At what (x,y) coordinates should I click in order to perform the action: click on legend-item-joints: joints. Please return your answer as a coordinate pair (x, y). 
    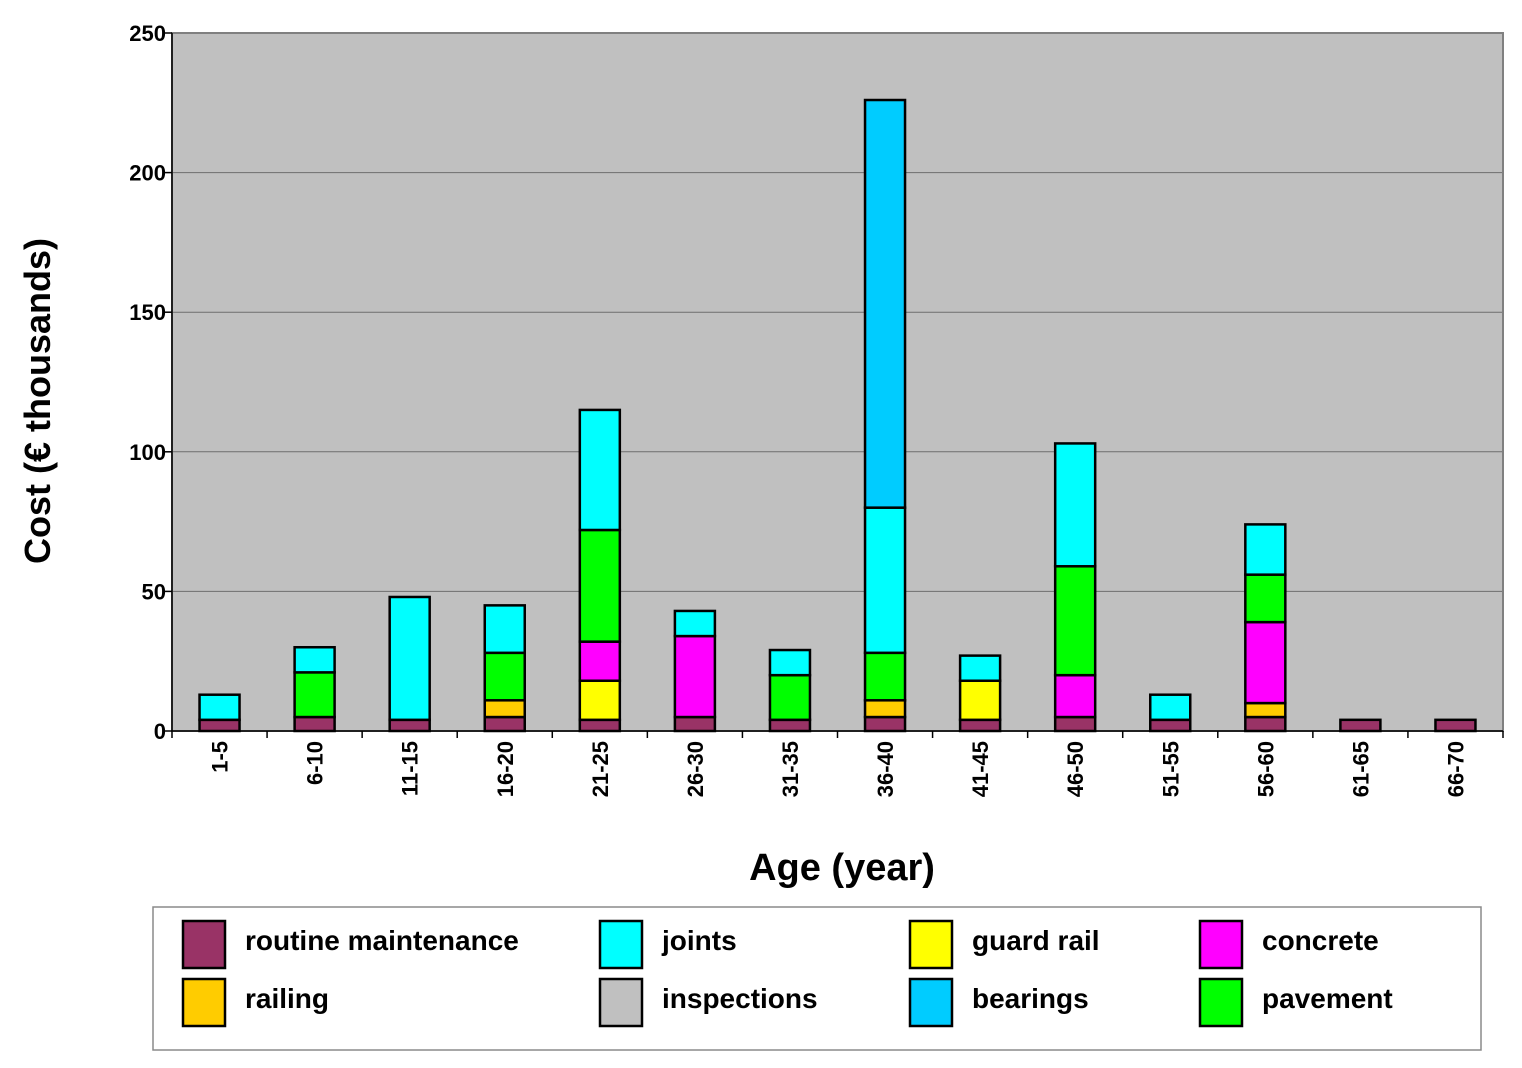
    Looking at the image, I should click on (667, 944).